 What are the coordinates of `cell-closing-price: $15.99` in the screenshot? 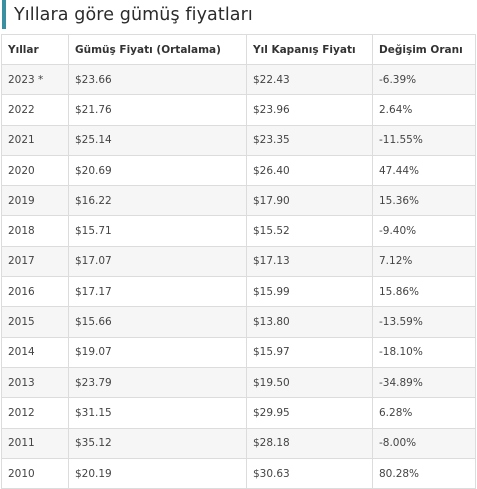 It's located at (309, 292).